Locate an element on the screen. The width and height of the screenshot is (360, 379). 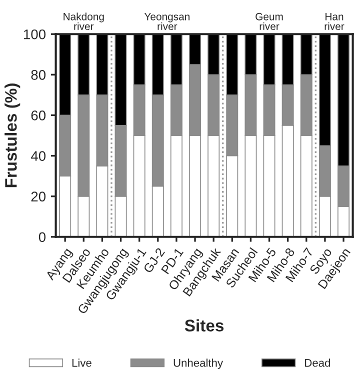
text: Geum river is located at coordinates (269, 21).